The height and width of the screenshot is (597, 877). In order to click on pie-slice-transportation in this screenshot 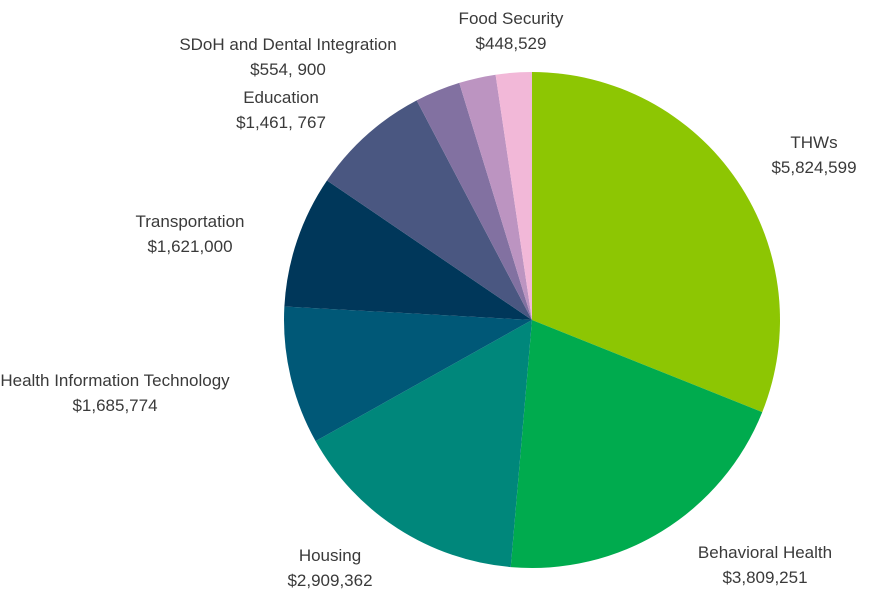, I will do `click(408, 250)`.